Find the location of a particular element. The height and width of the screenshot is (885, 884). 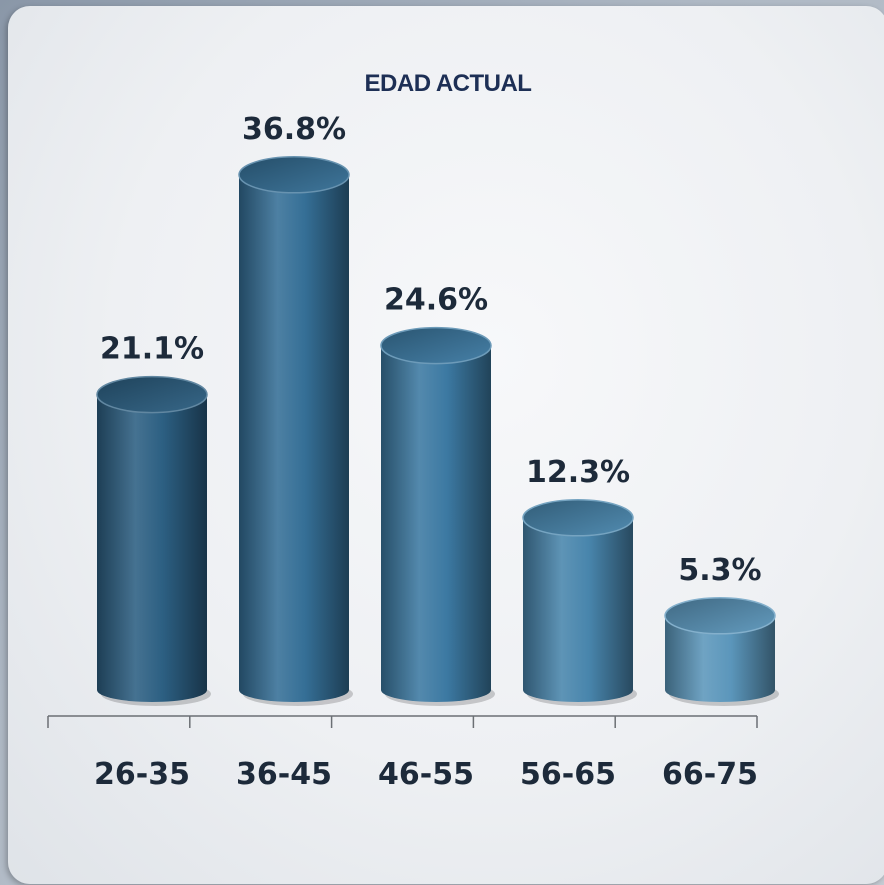

x-tick-label: 36-45 is located at coordinates (284, 774).